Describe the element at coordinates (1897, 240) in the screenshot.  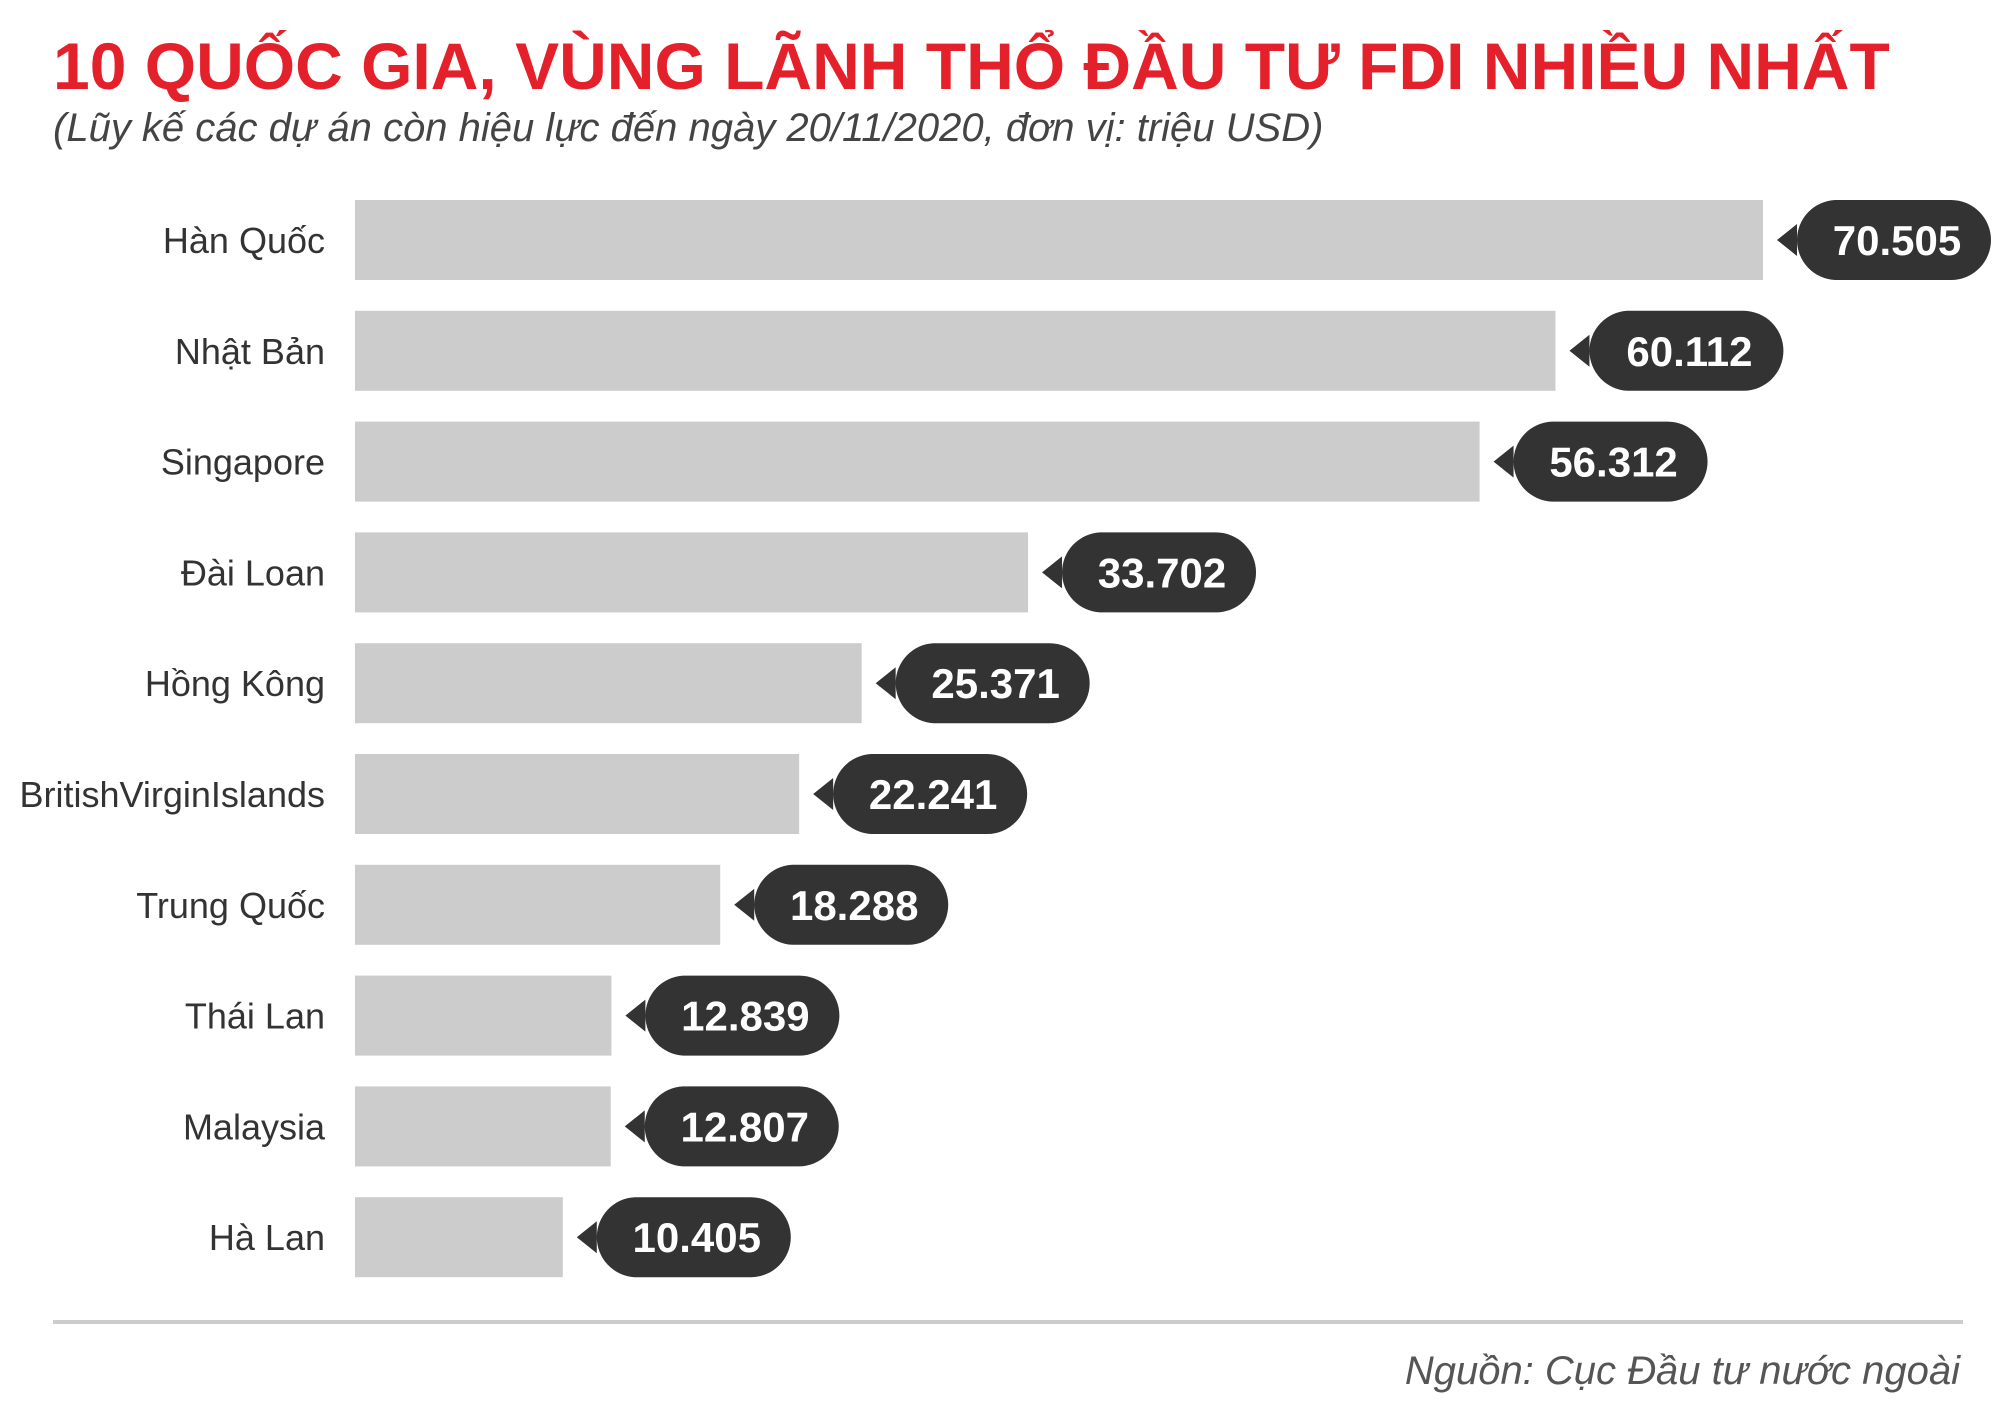
I see `value-label: 70.505` at that location.